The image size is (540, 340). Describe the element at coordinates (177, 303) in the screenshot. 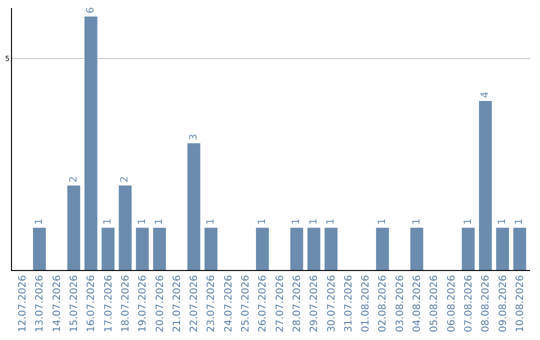

I see `x-tick-label: 21.07.2026` at that location.